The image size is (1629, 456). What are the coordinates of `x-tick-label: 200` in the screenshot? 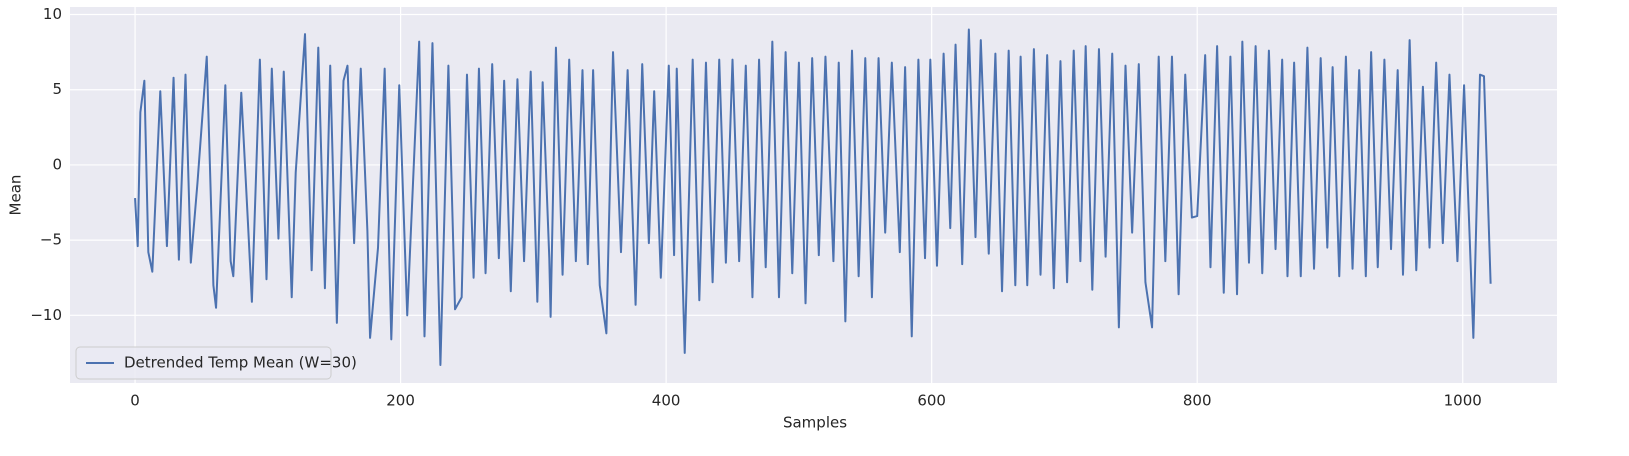 It's located at (400, 401).